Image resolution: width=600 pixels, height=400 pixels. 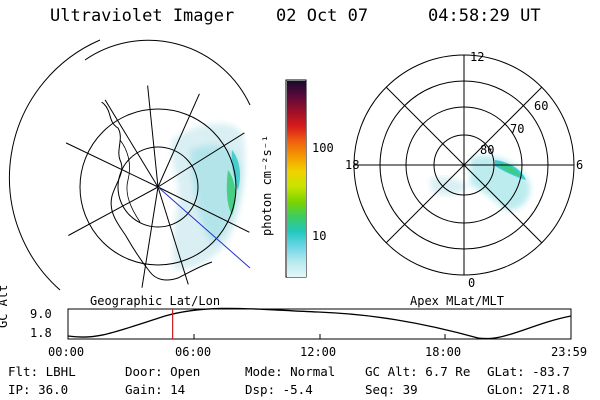 I want to click on info-door: Door: Open, so click(x=163, y=371).